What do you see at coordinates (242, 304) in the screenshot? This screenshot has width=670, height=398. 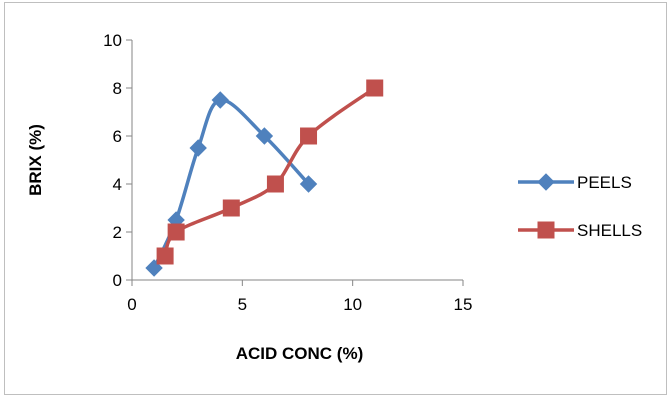 I see `x-tick-label: 5` at bounding box center [242, 304].